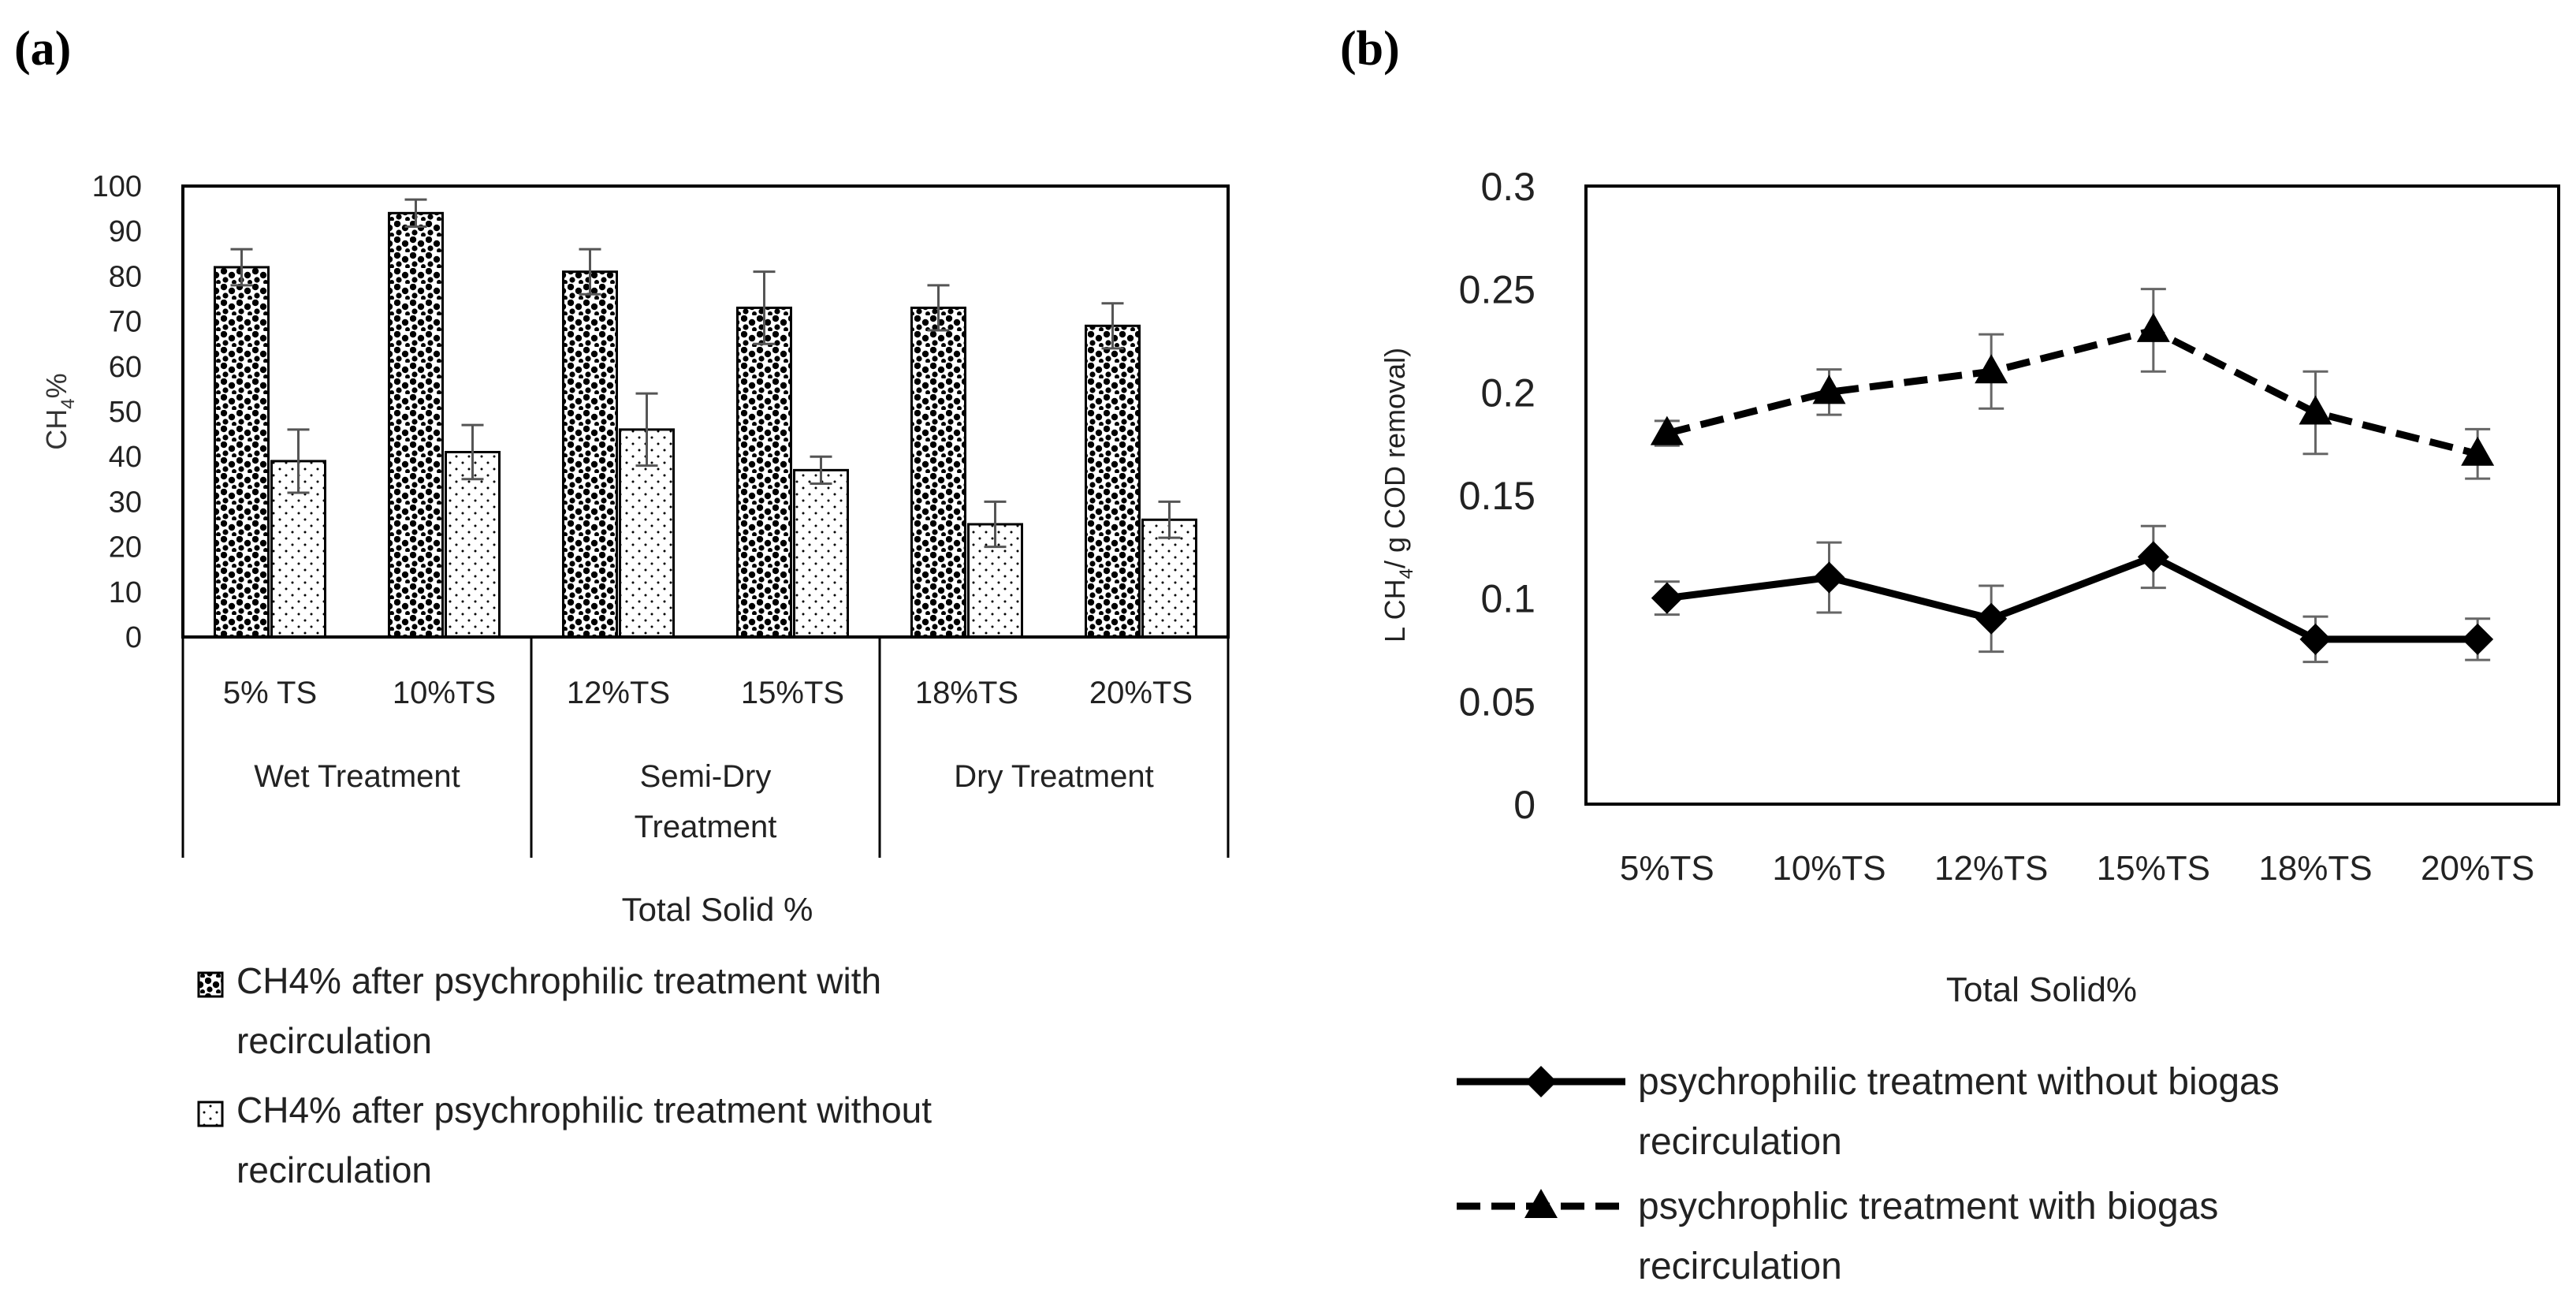  I want to click on chart-a-group-label: Wet Treatment, so click(357, 776).